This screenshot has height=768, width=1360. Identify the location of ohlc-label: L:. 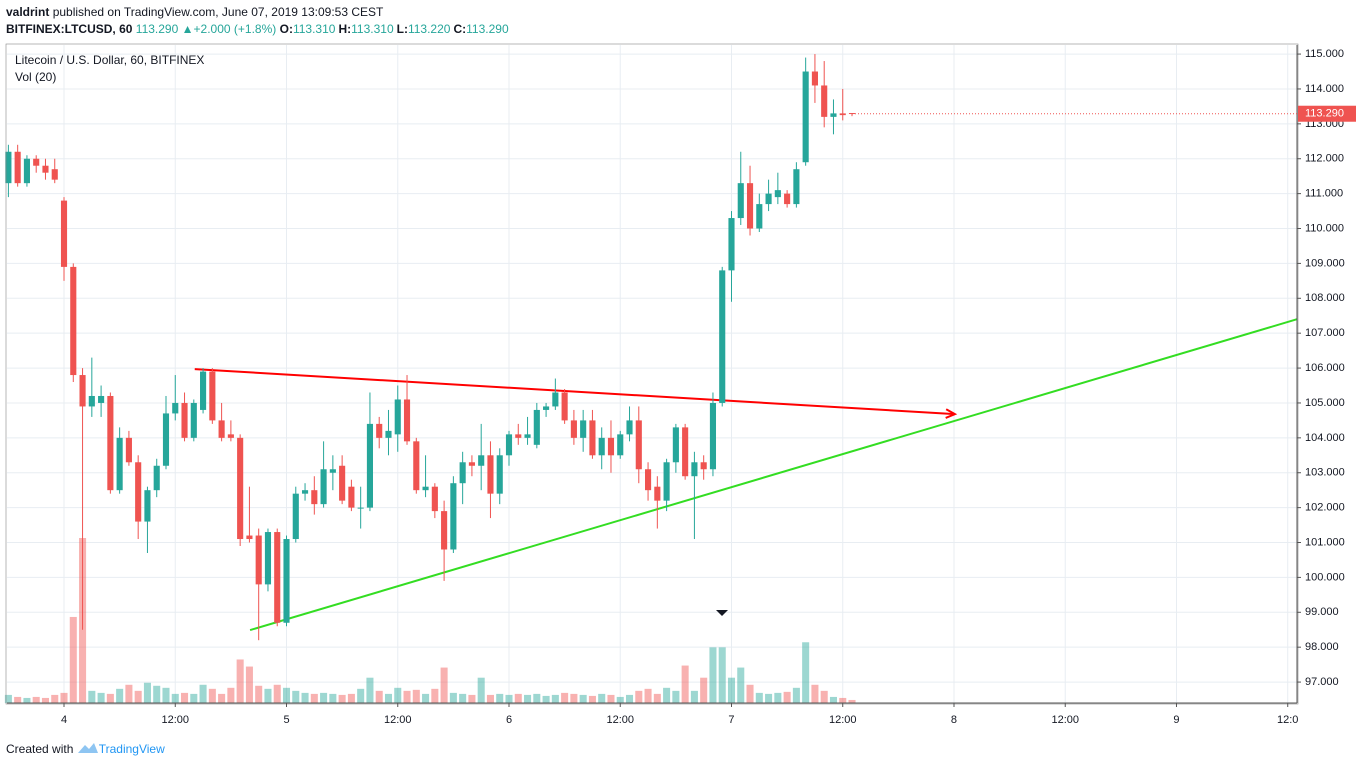
(402, 29).